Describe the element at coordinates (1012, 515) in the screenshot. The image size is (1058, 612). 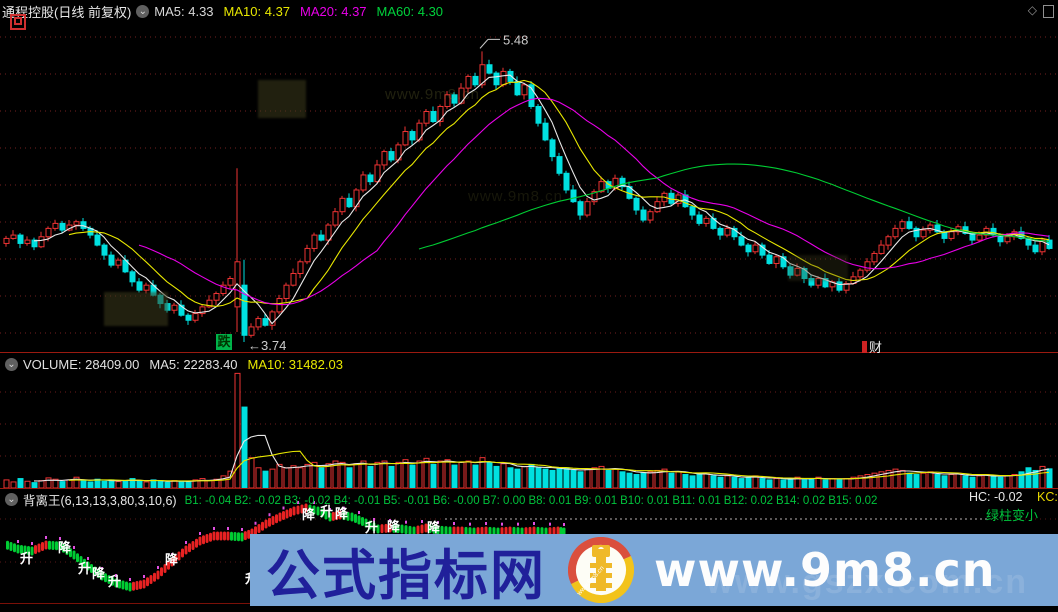
I see `green-bar-note: 绿柱变小` at that location.